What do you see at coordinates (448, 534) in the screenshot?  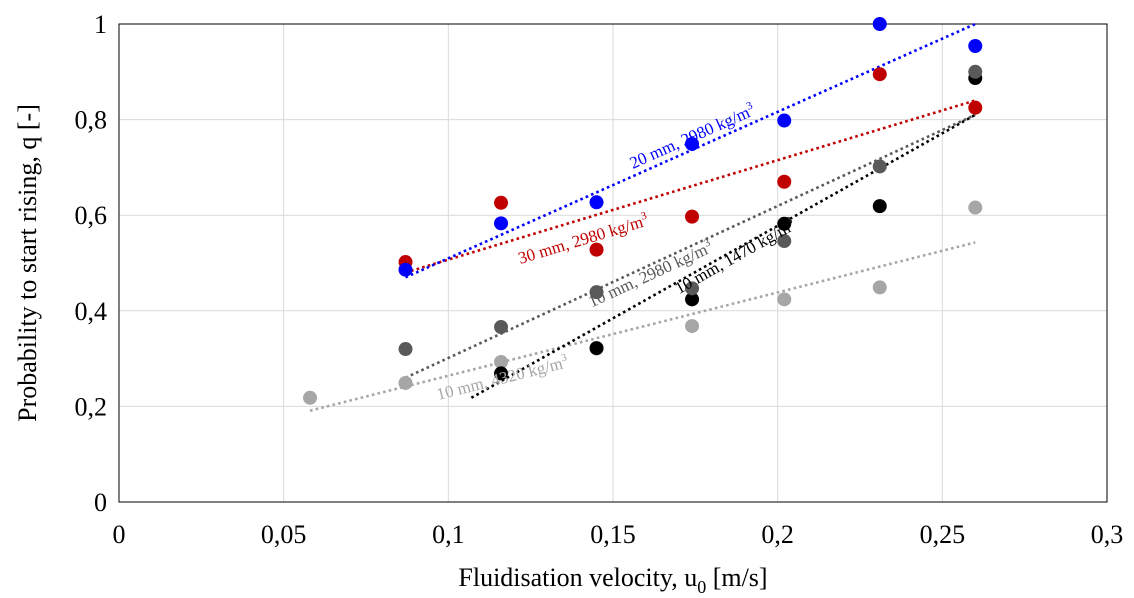 I see `x-tick-label: 0,1` at bounding box center [448, 534].